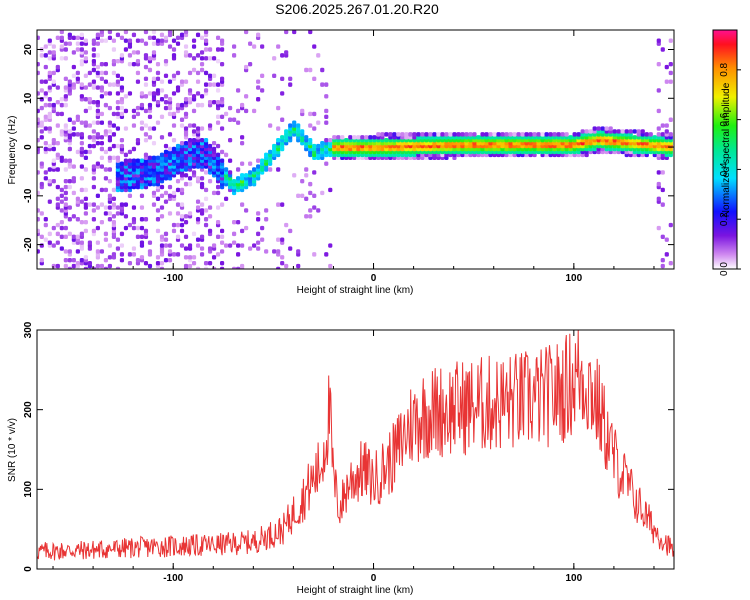 This screenshot has width=750, height=600. I want to click on snr-y-axis-label: SNR (10 * v/v), so click(12, 450).